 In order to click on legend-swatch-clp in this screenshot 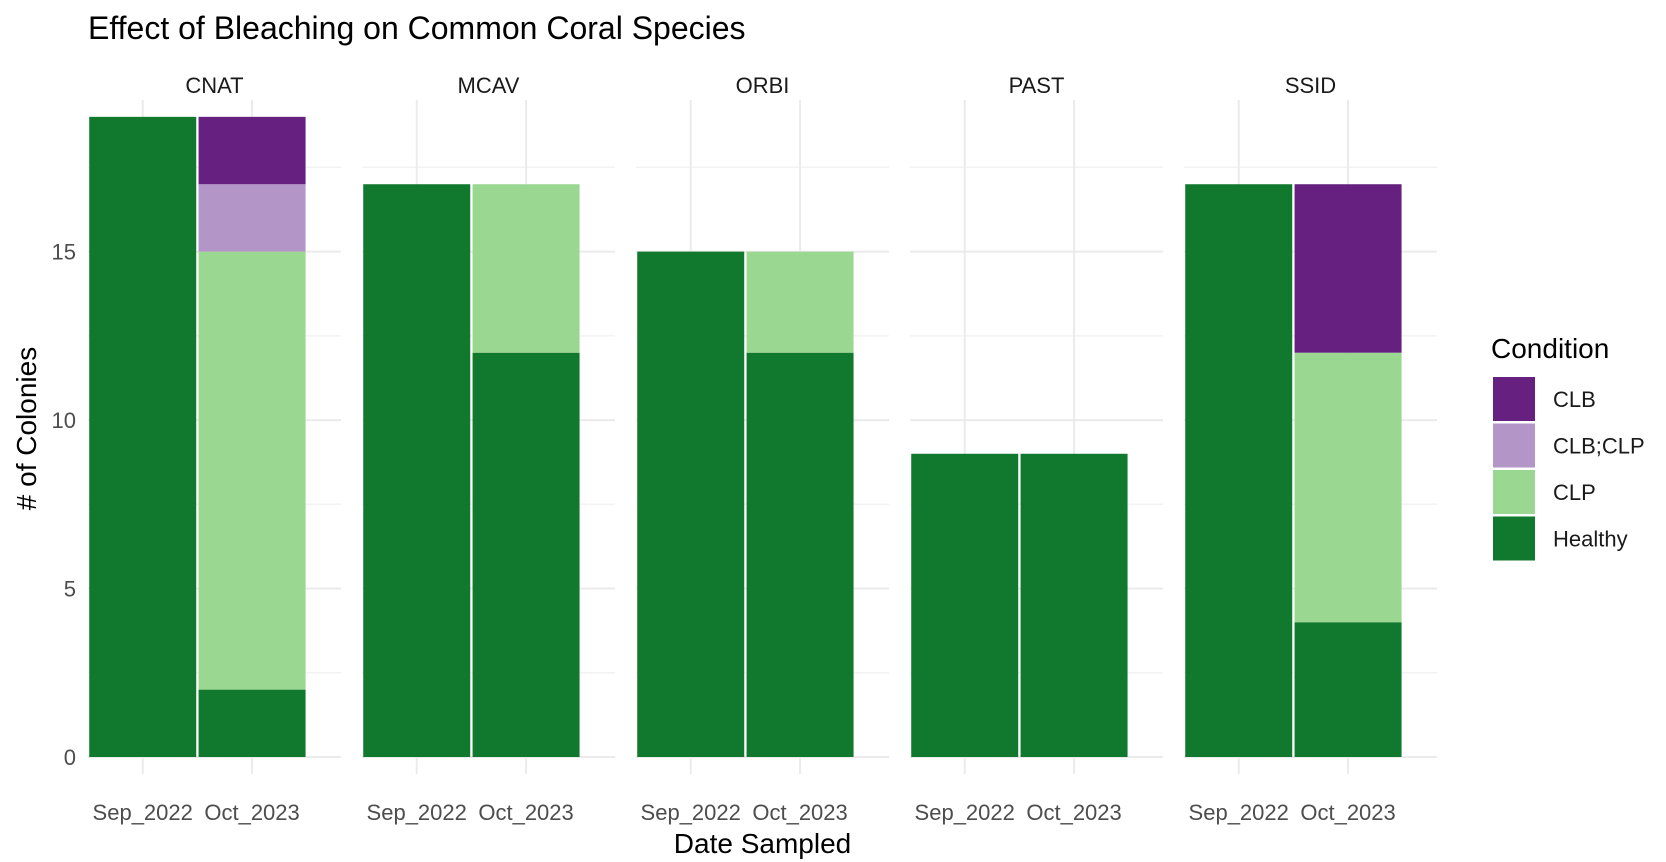, I will do `click(1514, 492)`.